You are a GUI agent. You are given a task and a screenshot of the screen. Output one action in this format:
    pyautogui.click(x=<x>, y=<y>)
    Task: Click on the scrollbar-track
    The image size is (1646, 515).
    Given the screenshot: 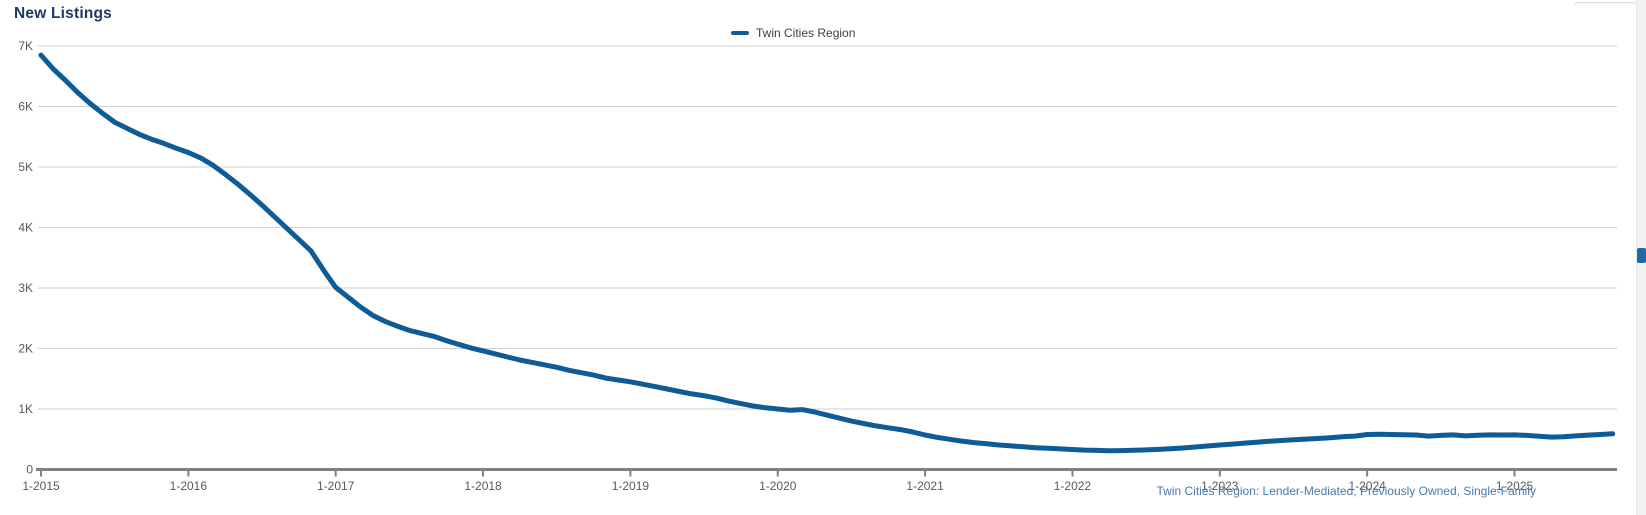 What is the action you would take?
    pyautogui.click(x=1641, y=257)
    